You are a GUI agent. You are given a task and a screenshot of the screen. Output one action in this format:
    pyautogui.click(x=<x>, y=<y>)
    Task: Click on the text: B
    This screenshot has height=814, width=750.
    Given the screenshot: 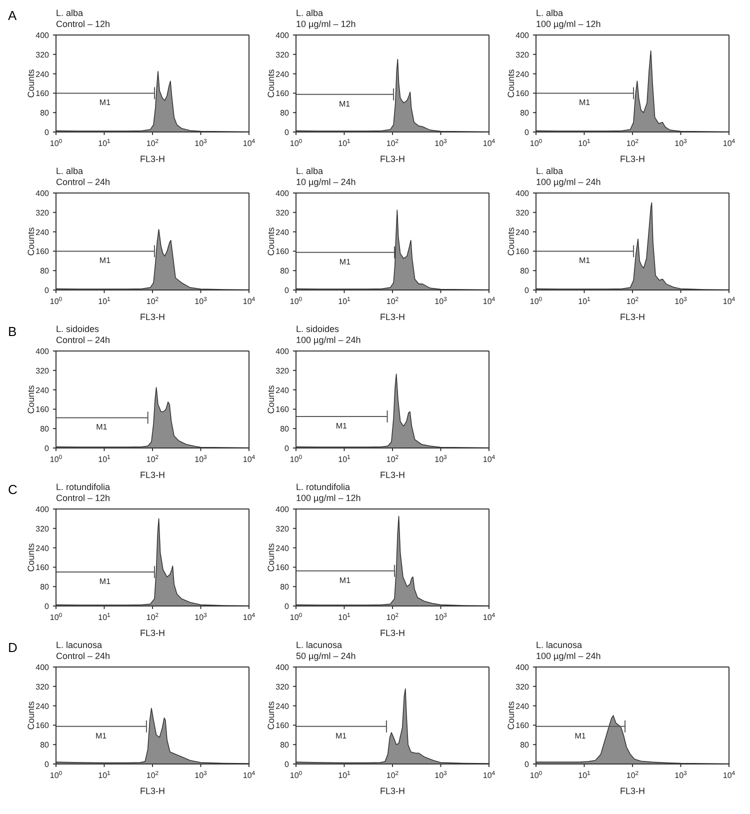 What is the action you would take?
    pyautogui.click(x=12, y=331)
    